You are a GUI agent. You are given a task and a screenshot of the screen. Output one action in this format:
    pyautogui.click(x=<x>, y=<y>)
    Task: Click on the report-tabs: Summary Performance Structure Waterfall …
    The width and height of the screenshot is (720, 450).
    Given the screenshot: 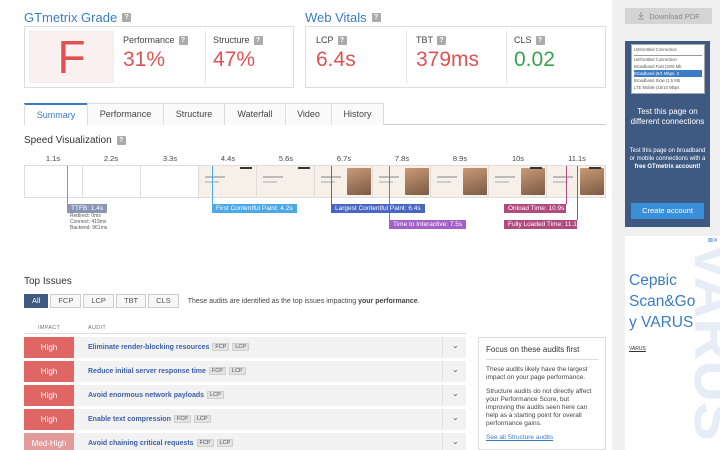 What is the action you would take?
    pyautogui.click(x=315, y=114)
    